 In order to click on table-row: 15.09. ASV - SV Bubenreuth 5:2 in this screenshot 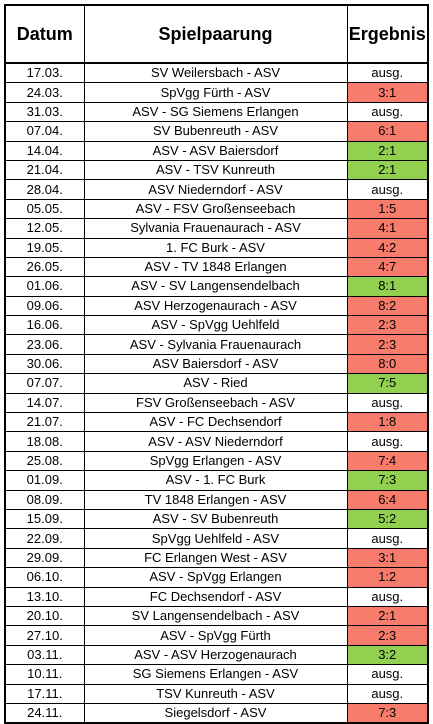, I will do `click(216, 519)`.